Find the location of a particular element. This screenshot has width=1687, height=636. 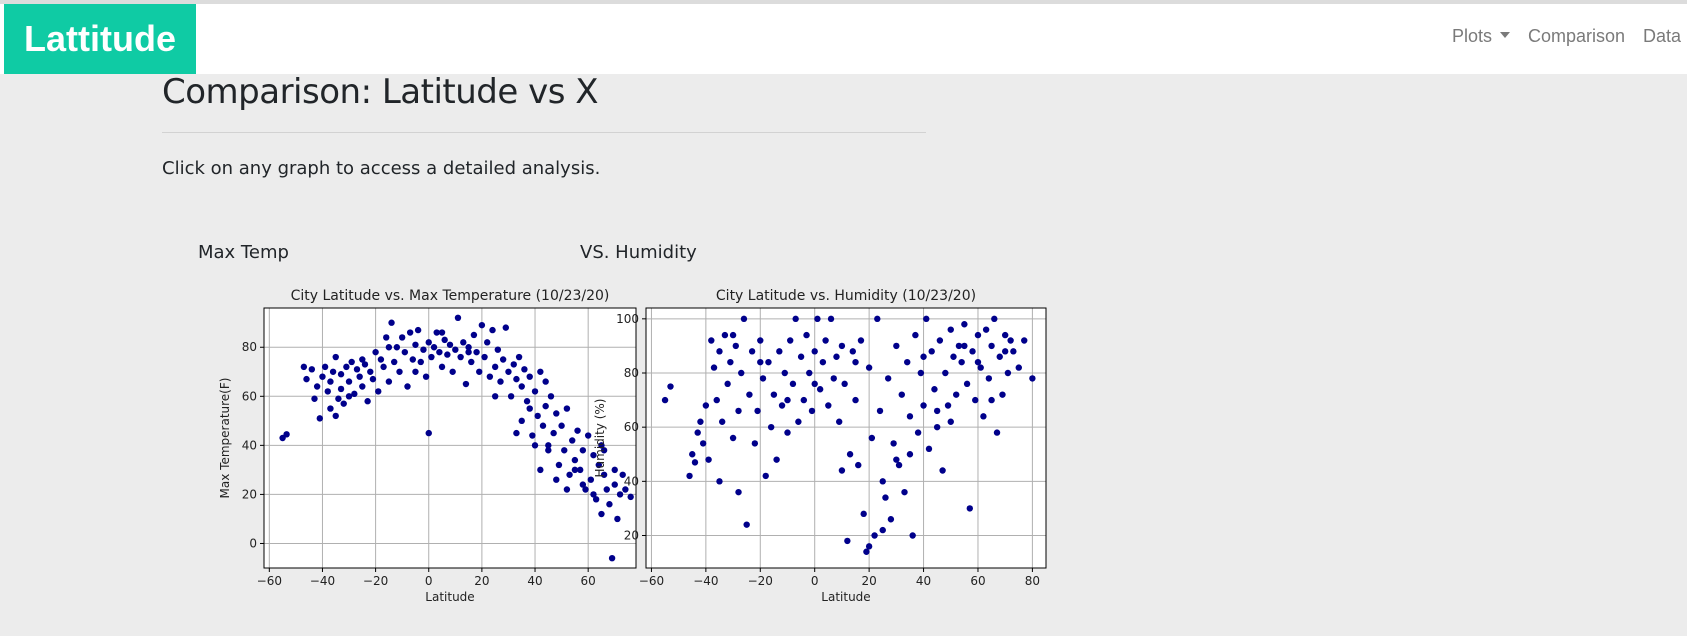

x-tick-label: 0 is located at coordinates (815, 581).